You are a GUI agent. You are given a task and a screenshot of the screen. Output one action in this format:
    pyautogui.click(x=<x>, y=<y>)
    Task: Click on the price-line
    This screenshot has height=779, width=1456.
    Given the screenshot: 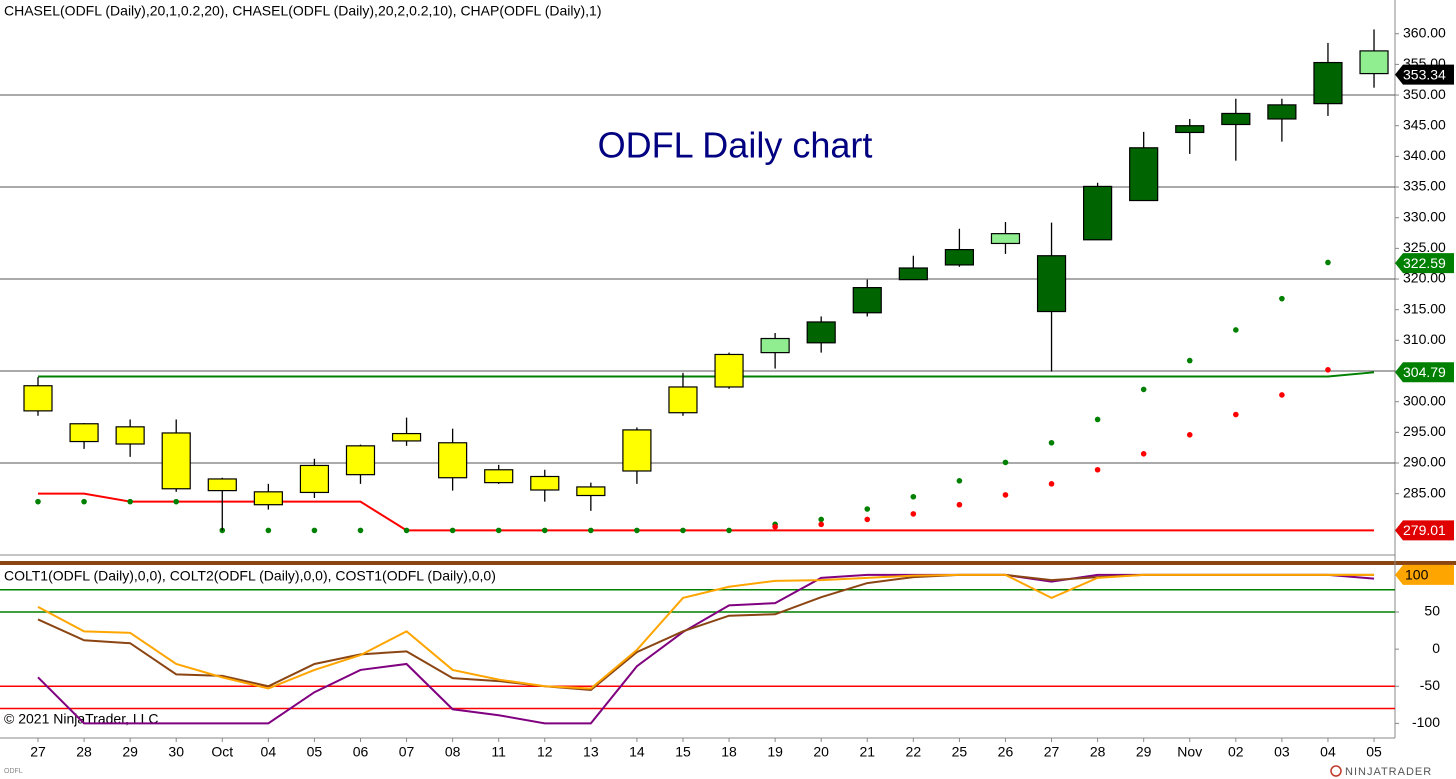 What is the action you would take?
    pyautogui.click(x=706, y=374)
    